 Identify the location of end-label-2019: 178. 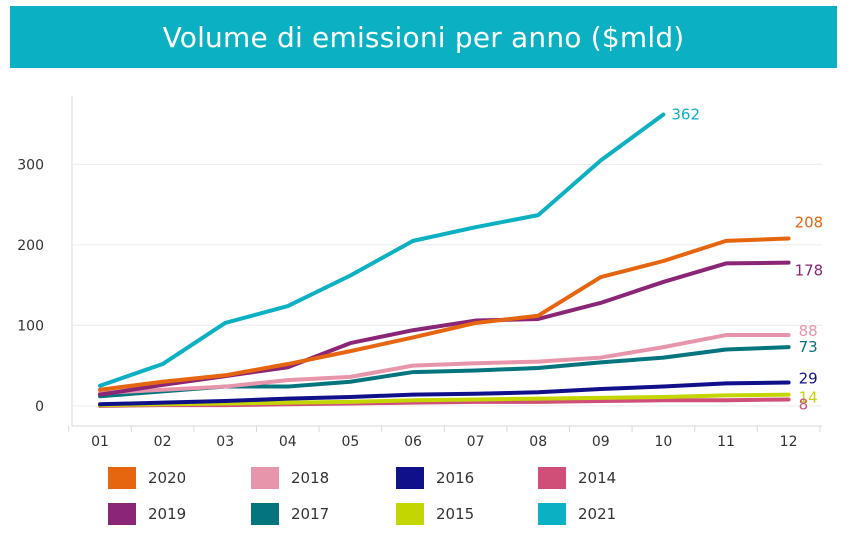
(809, 271).